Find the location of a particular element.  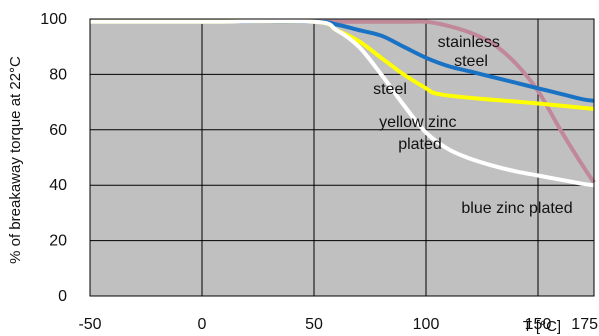

series-label-stainless-steel: stainless steel is located at coordinates (471, 52).